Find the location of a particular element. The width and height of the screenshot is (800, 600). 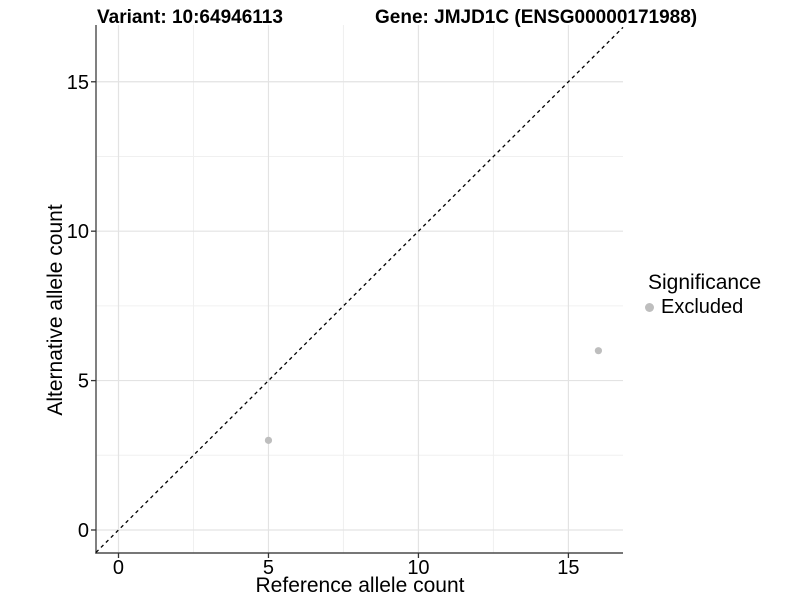

legend-item-excluded: Excluded is located at coordinates (702, 307).